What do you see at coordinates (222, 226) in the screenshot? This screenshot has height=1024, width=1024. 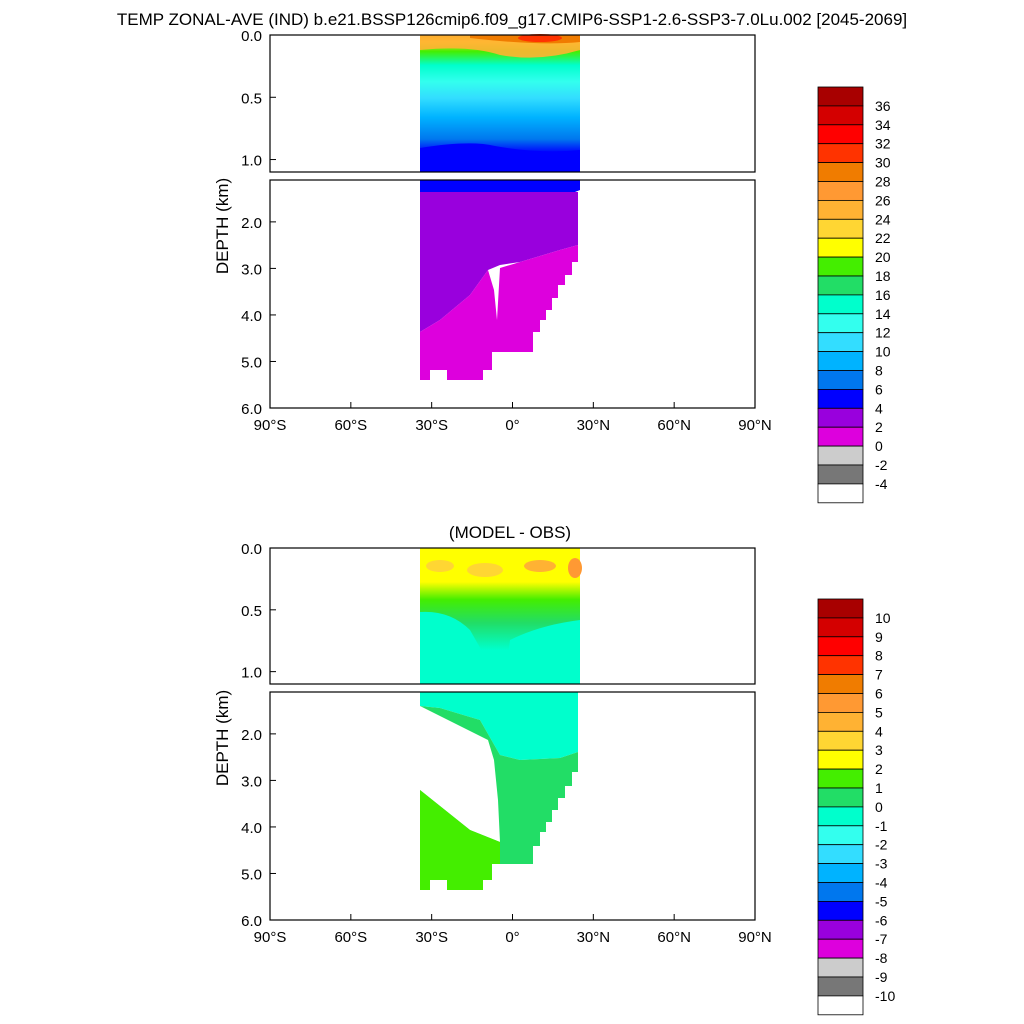 I see `temp-ylabel: DEPTH (km)` at bounding box center [222, 226].